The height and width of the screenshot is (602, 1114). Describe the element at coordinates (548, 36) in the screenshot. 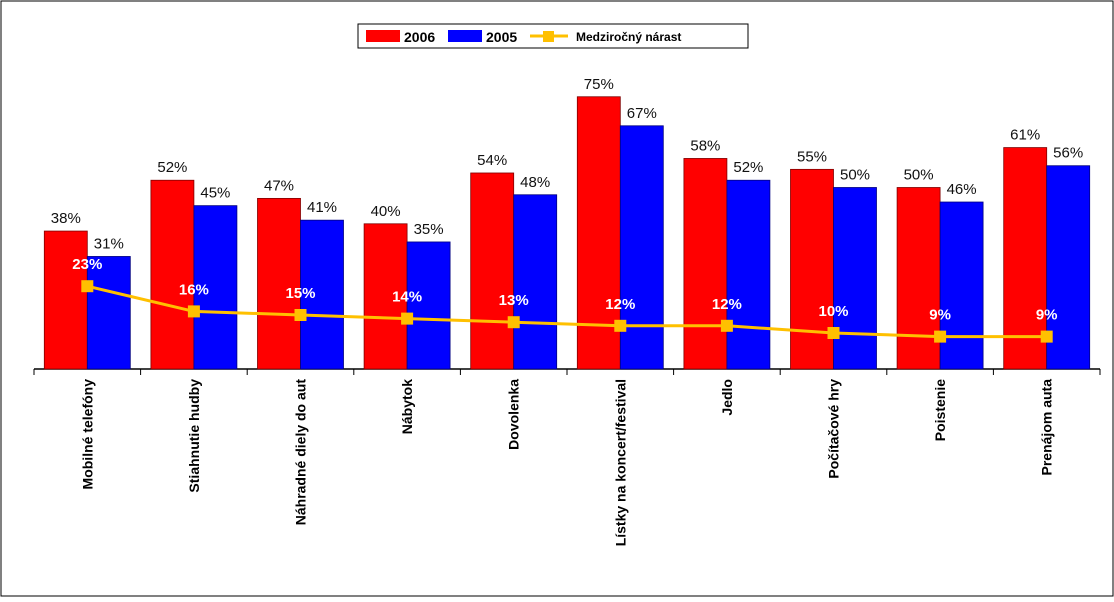

I see `legend-marker-growth` at that location.